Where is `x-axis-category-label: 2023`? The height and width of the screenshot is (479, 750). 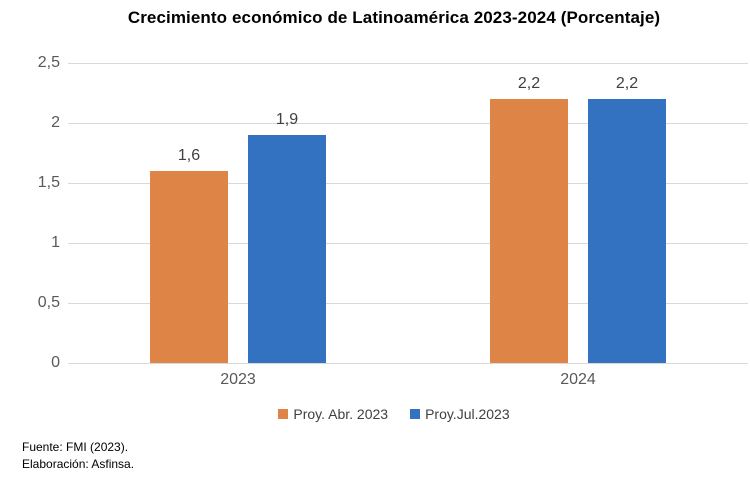
x-axis-category-label: 2023 is located at coordinates (238, 379).